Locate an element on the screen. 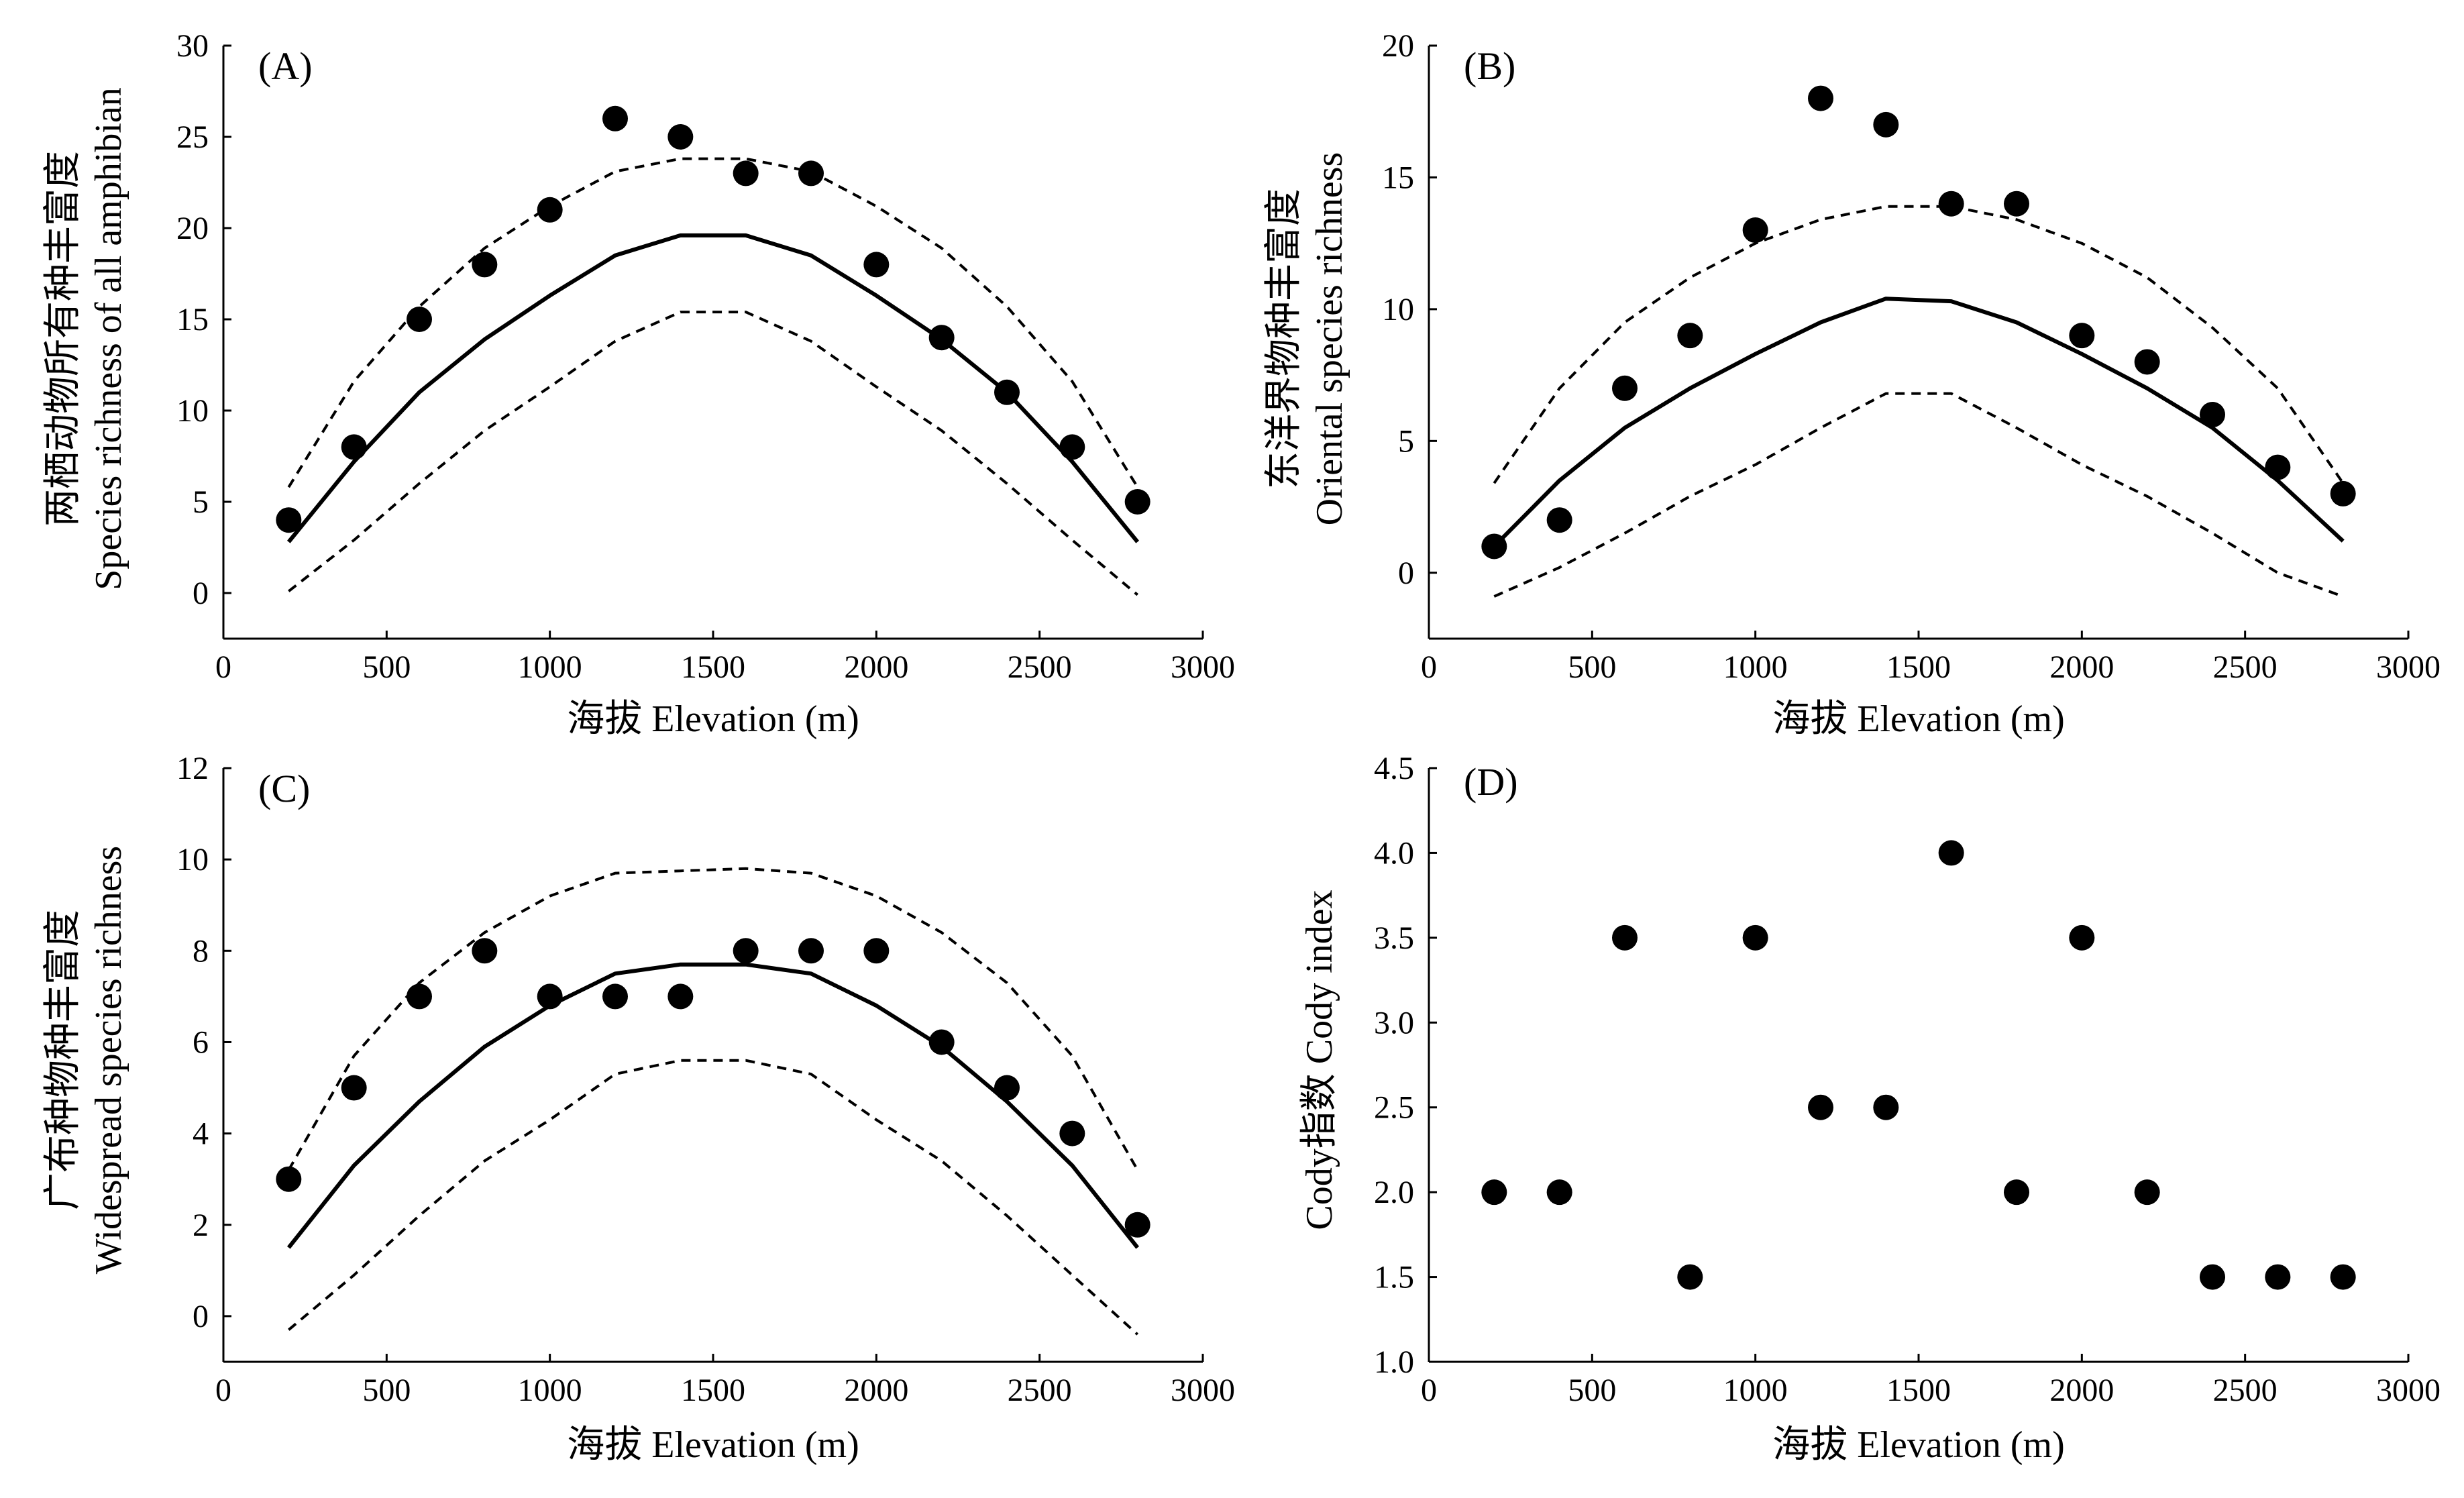 Image resolution: width=2464 pixels, height=1498 pixels. y-tick-label: 1.0 is located at coordinates (1394, 1362).